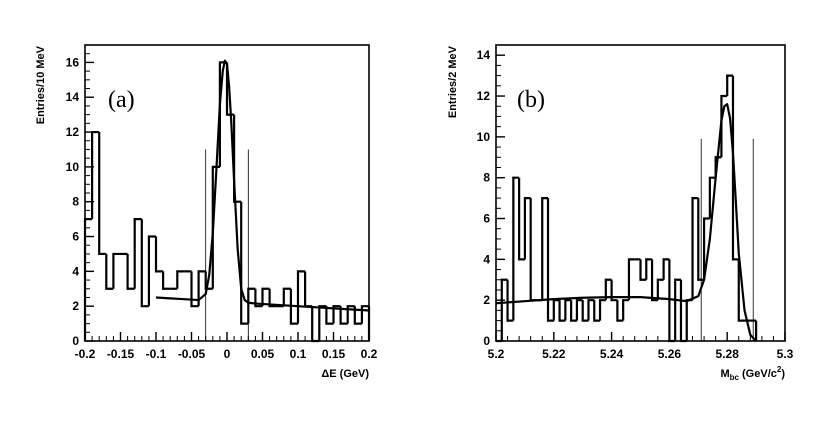 Image resolution: width=830 pixels, height=424 pixels. What do you see at coordinates (779, 369) in the screenshot?
I see `b-x-label-sup: 2` at bounding box center [779, 369].